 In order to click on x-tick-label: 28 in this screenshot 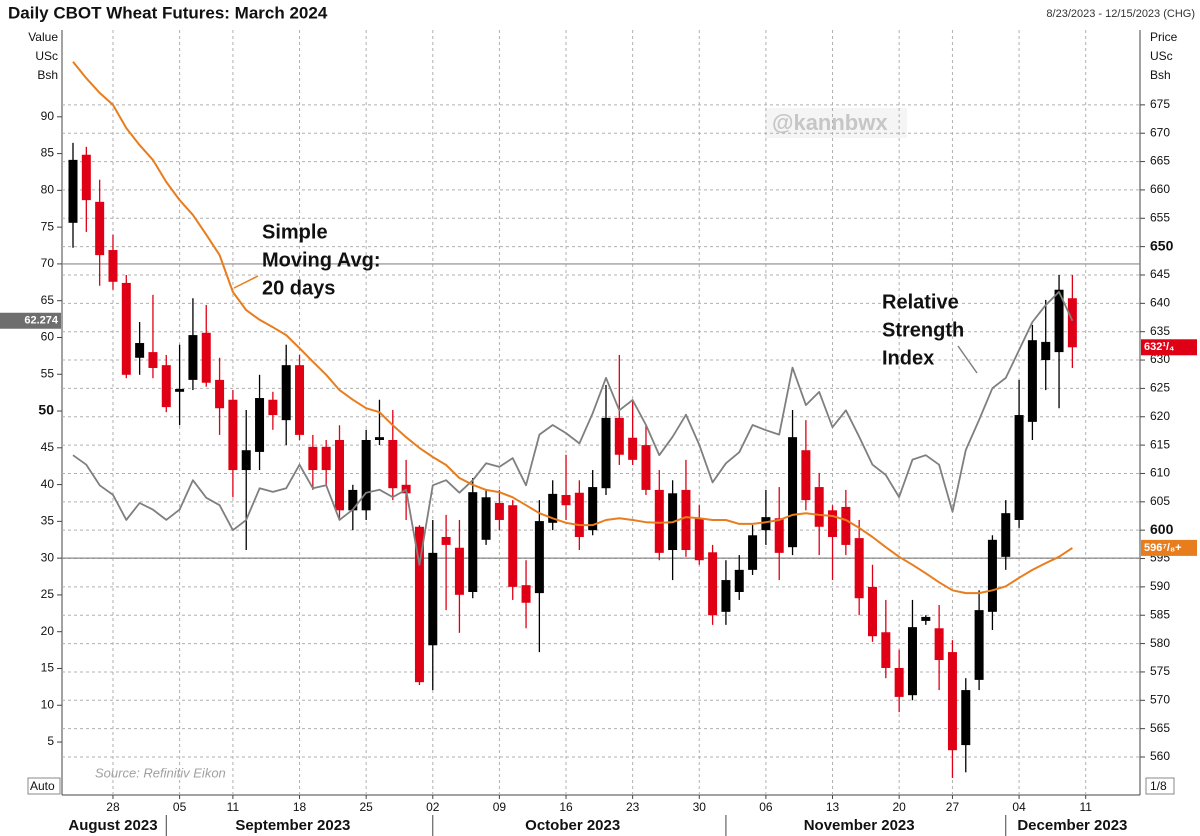, I will do `click(113, 807)`.